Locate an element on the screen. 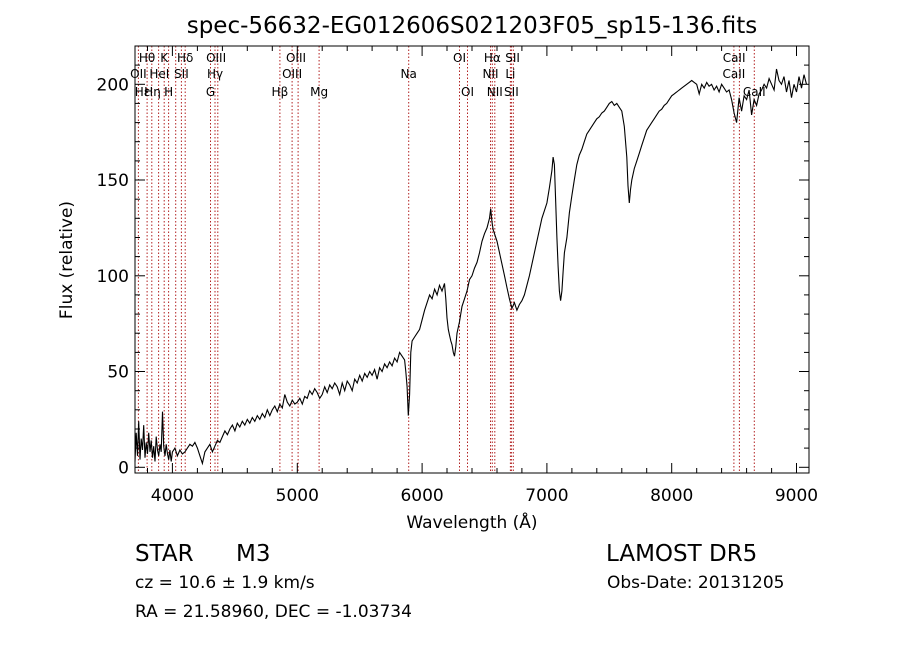 The width and height of the screenshot is (900, 649). y-tick-label: 0 is located at coordinates (123, 468).